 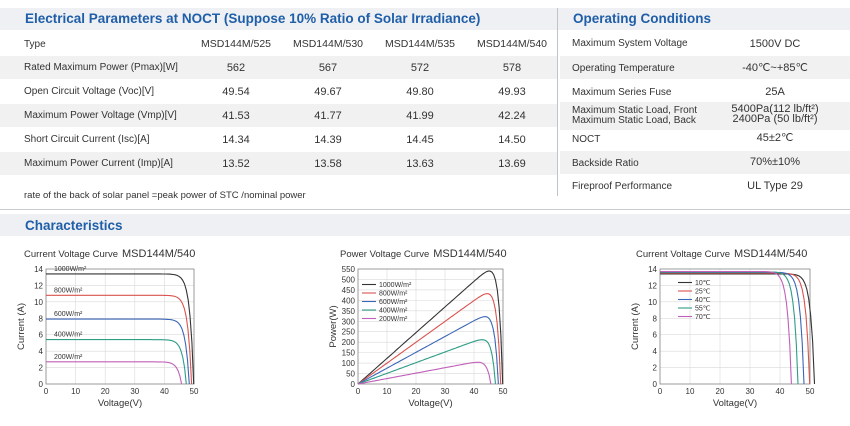 What do you see at coordinates (68, 290) in the screenshot?
I see `legend-label: 800W/m²` at bounding box center [68, 290].